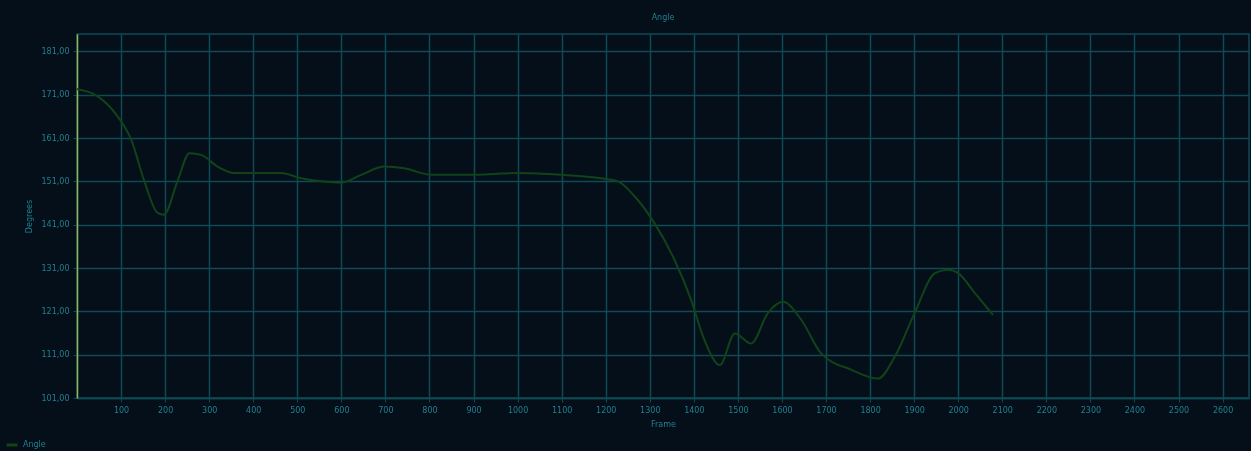 This screenshot has height=451, width=1251. Describe the element at coordinates (958, 410) in the screenshot. I see `x-tick-label: 2000` at that location.